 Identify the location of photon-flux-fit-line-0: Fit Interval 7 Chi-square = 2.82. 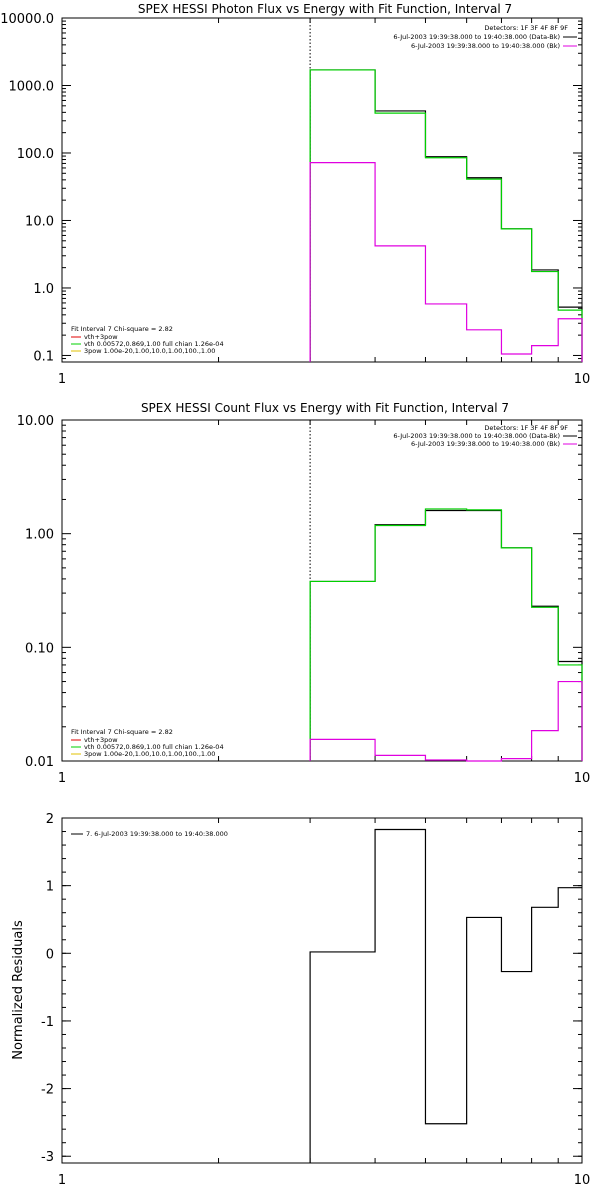
(122, 329).